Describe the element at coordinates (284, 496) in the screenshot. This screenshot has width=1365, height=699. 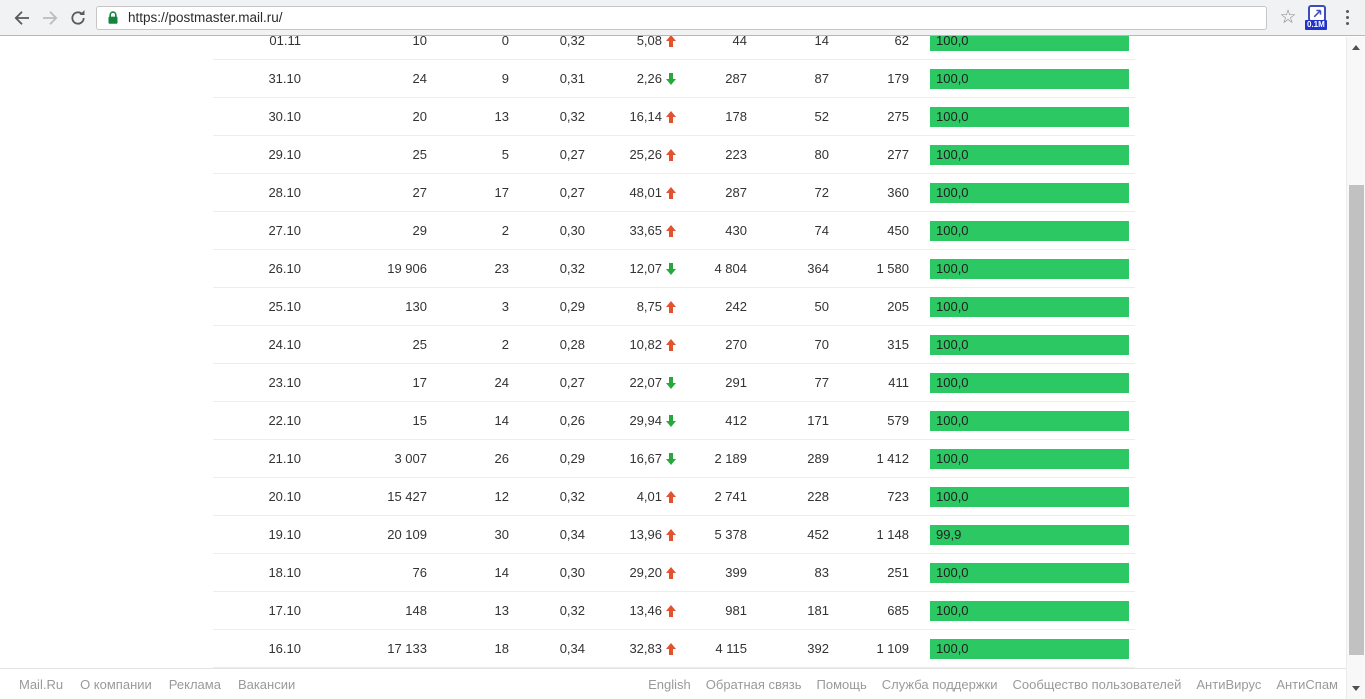
I see `cell-date: 20.10` at that location.